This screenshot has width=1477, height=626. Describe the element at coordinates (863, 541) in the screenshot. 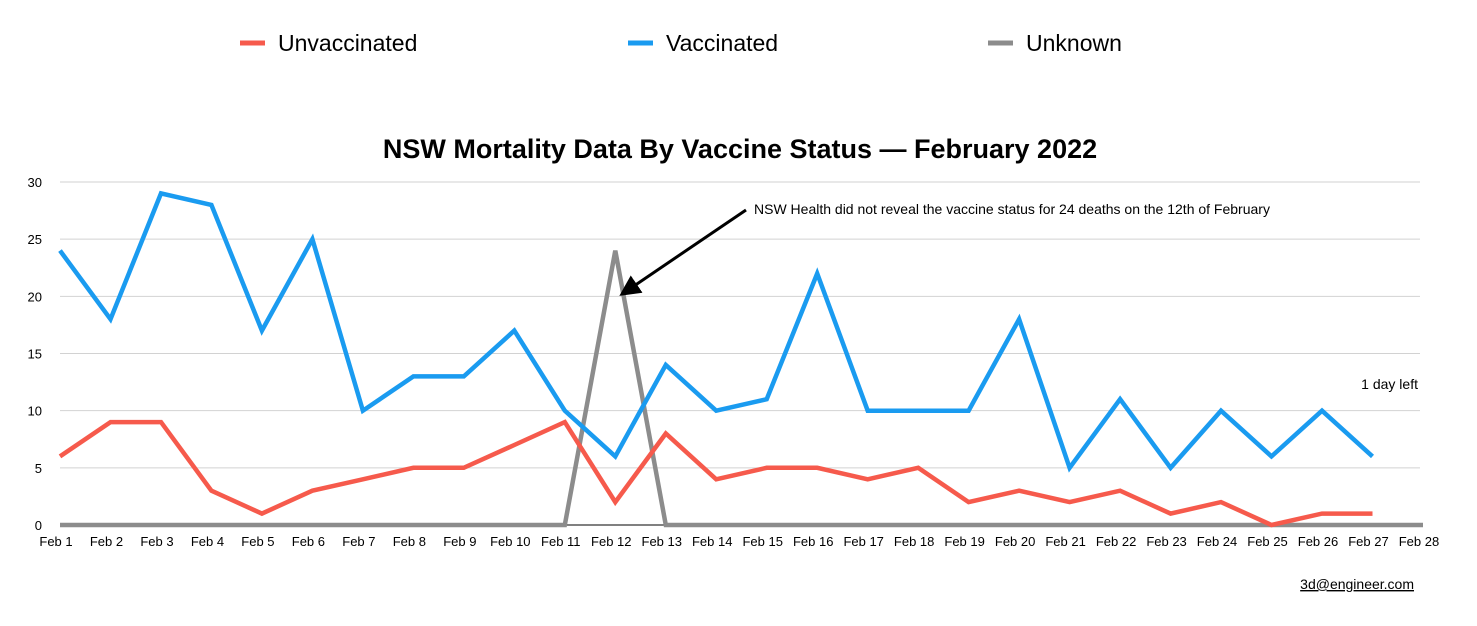

I see `x-tick-label: Feb 17` at that location.